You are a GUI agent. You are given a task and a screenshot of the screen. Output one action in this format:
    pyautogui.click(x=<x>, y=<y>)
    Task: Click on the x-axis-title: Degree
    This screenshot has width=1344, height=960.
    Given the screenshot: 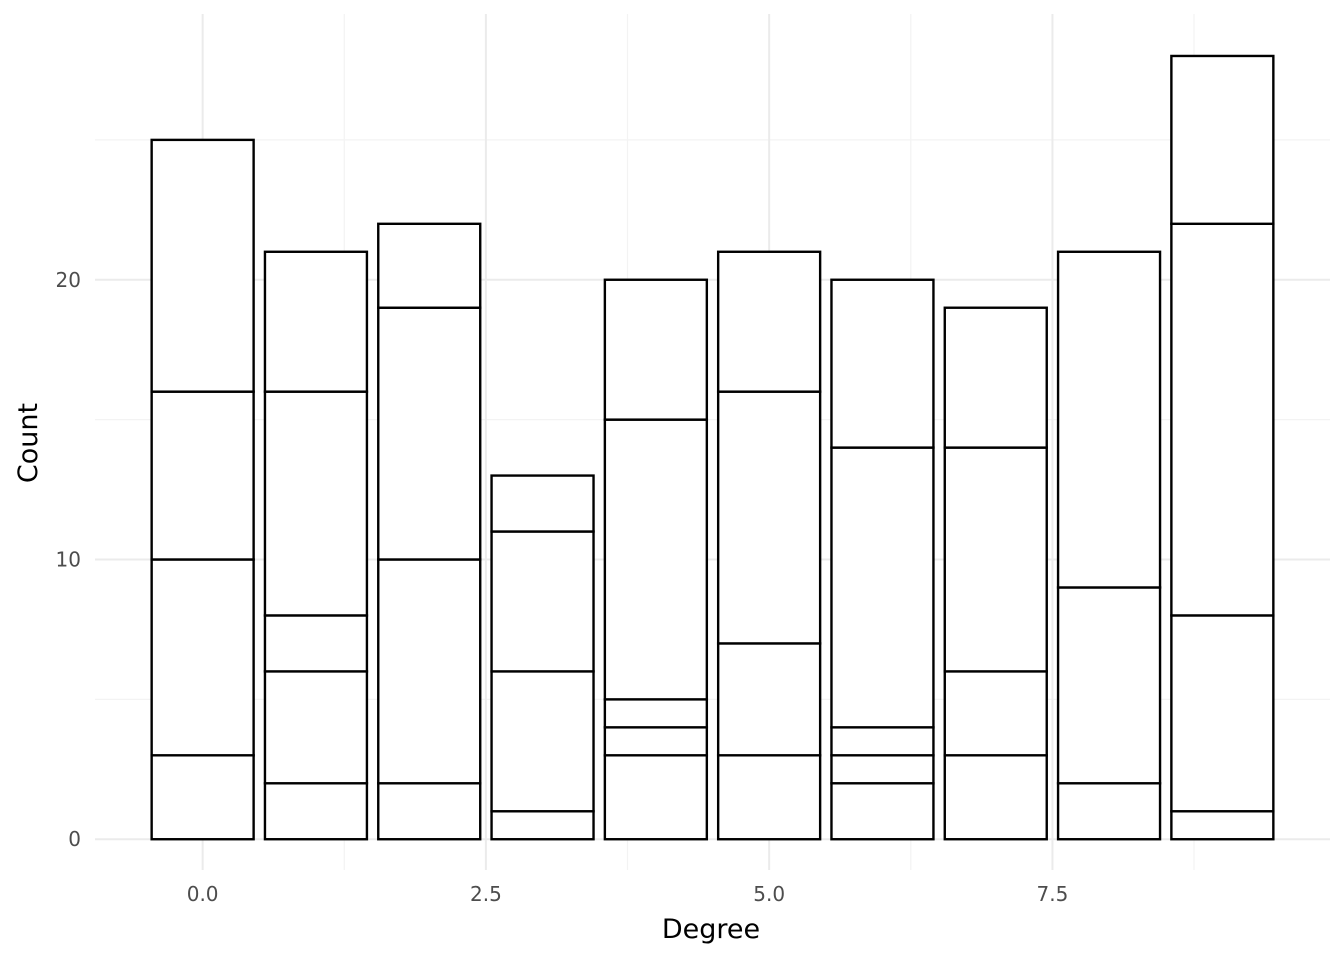 What is the action you would take?
    pyautogui.click(x=711, y=929)
    